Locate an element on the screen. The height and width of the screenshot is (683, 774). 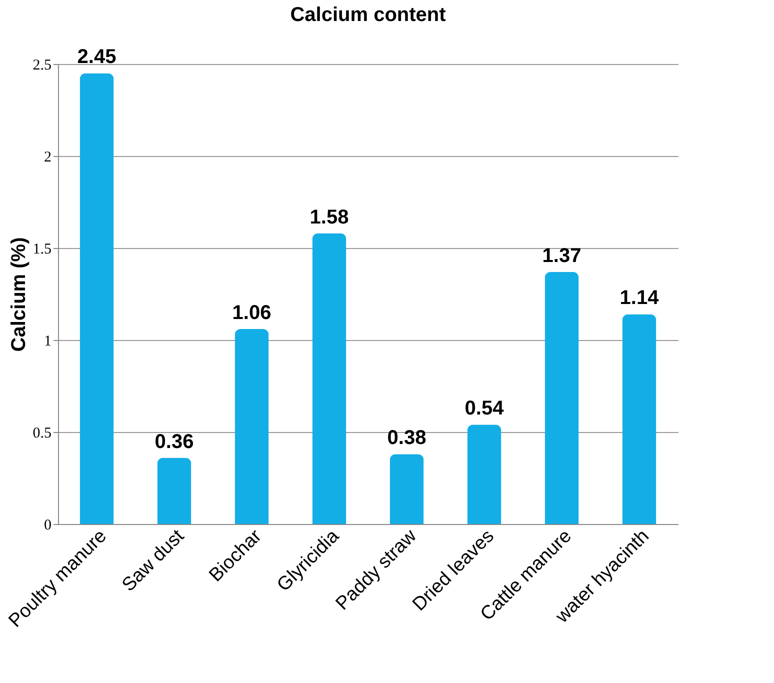
y-tick-label: 2 is located at coordinates (48, 158).